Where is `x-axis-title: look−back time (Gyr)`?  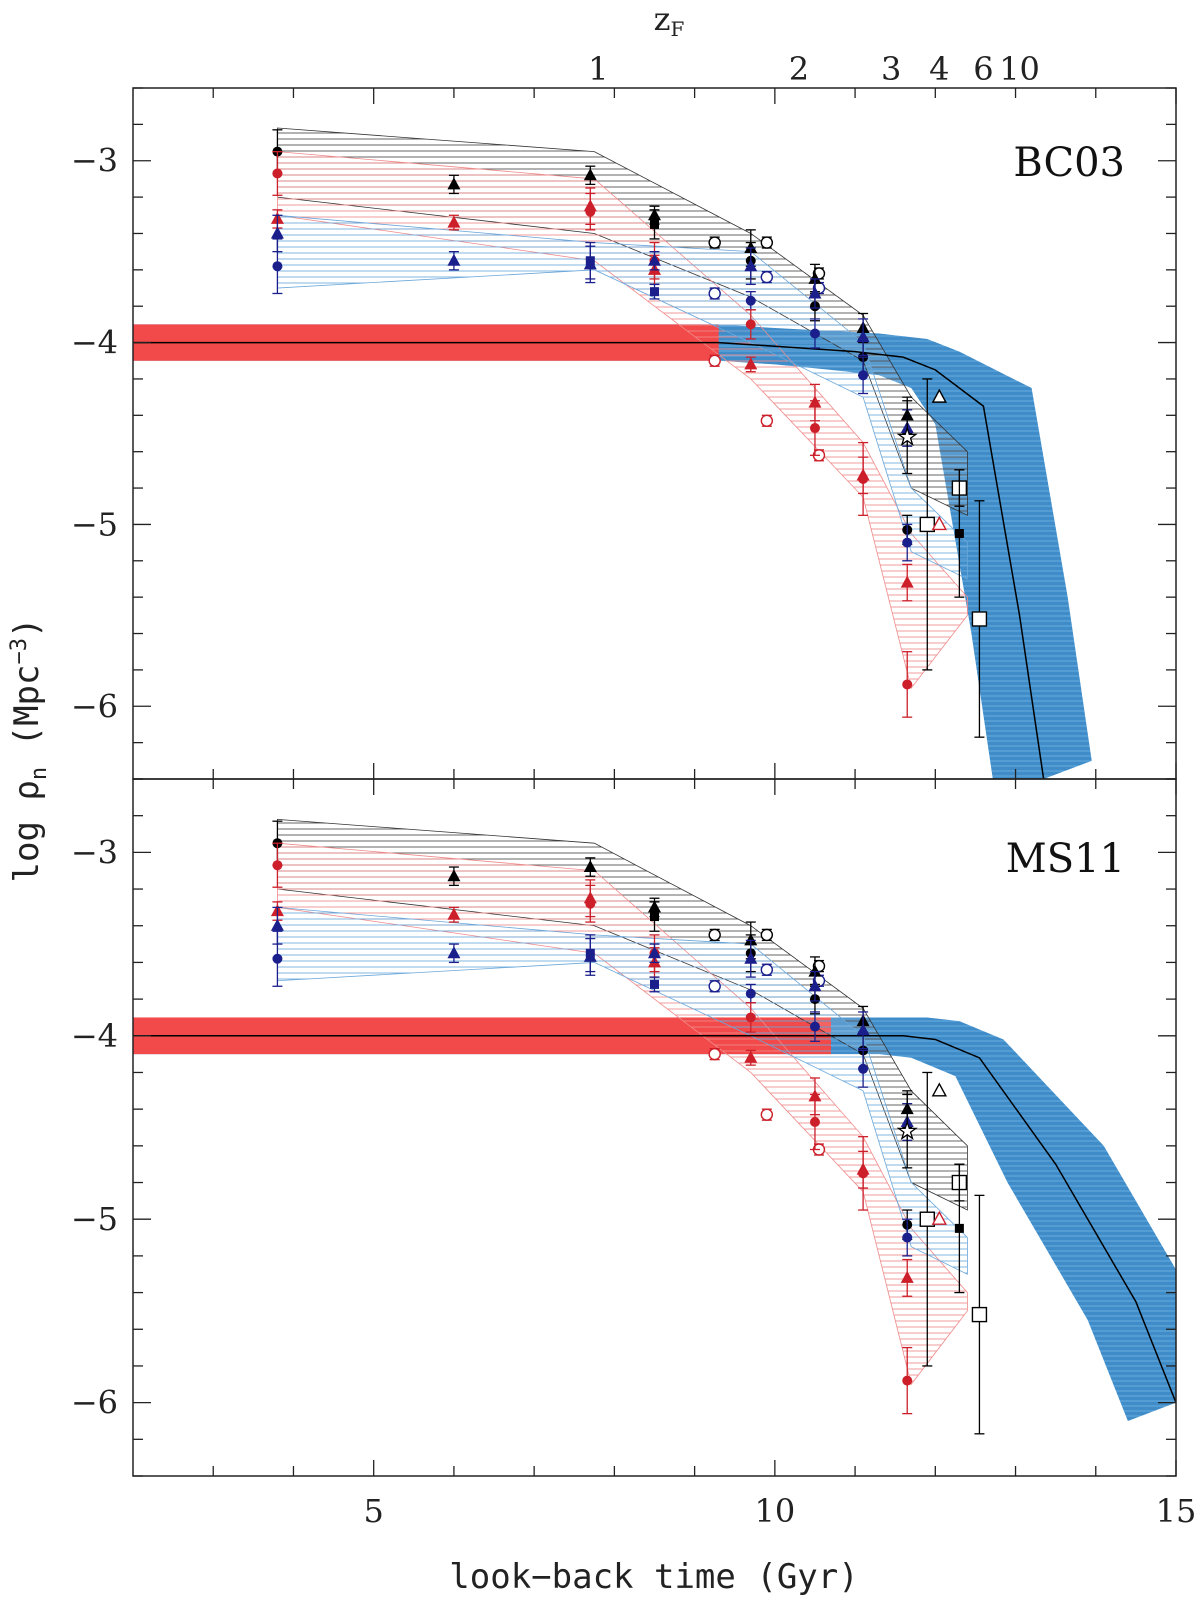
x-axis-title: look−back time (Gyr) is located at coordinates (653, 1577).